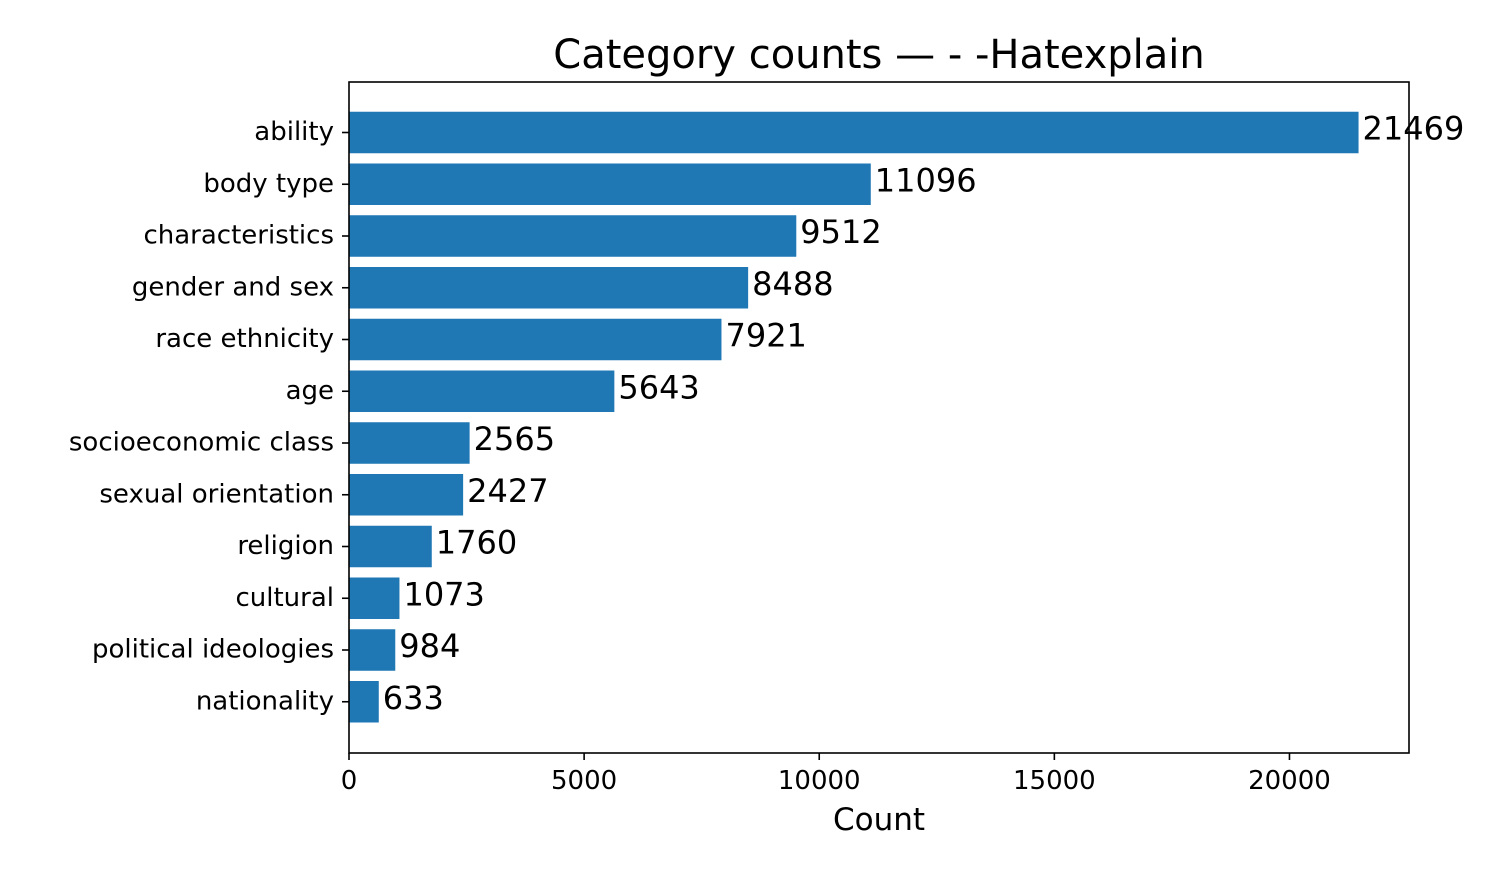 Image resolution: width=1500 pixels, height=870 pixels. Describe the element at coordinates (390, 546) in the screenshot. I see `bar-religion` at that location.